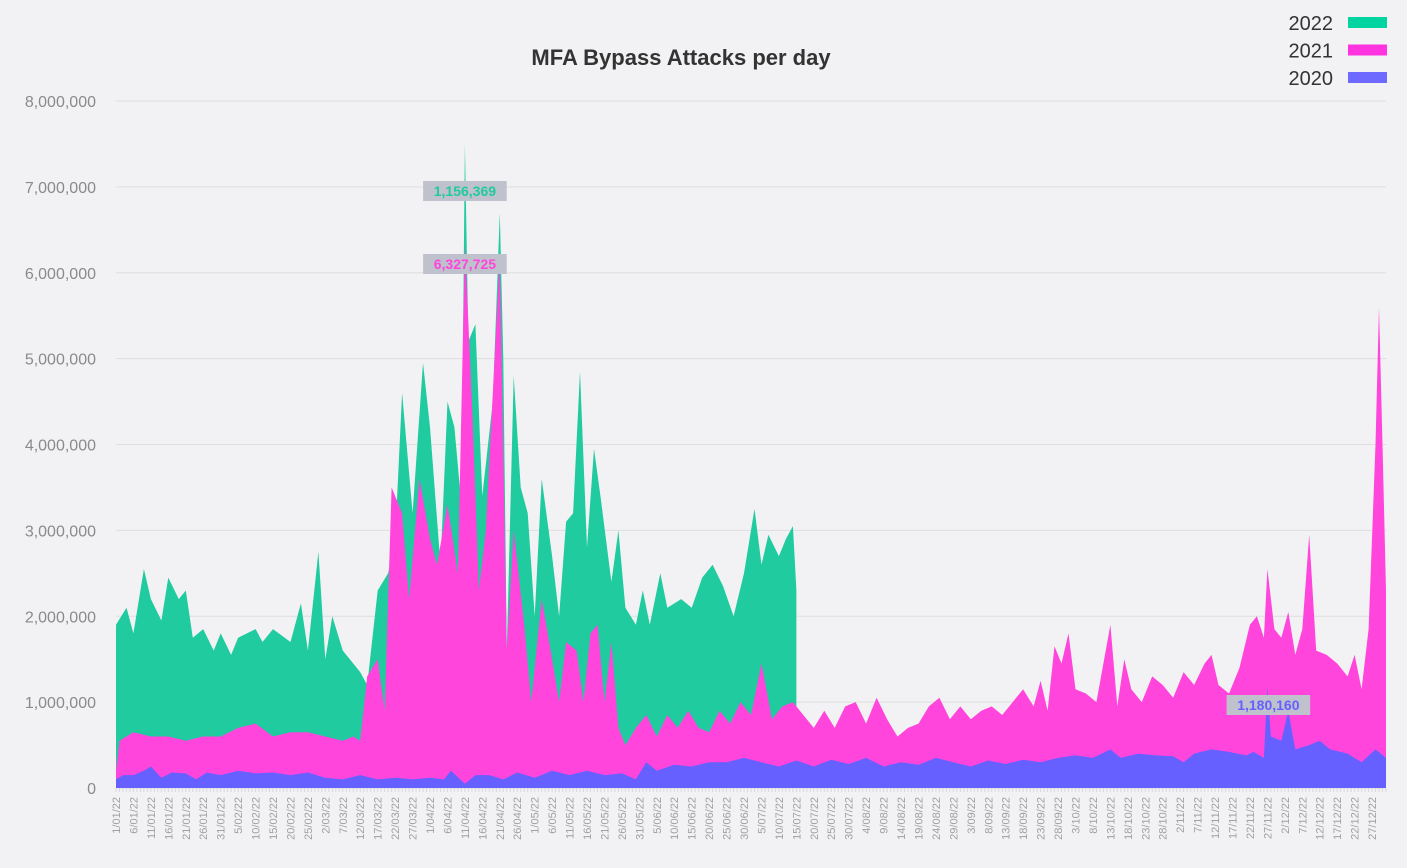  I want to click on y-tick-label: 5,000,000, so click(60, 360).